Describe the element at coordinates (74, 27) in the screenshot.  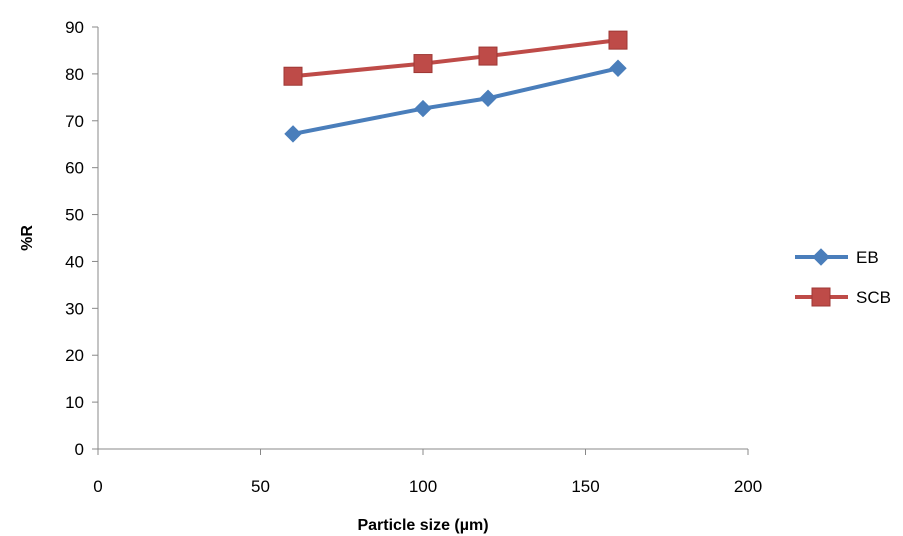
I see `y-tick-label: 90` at that location.